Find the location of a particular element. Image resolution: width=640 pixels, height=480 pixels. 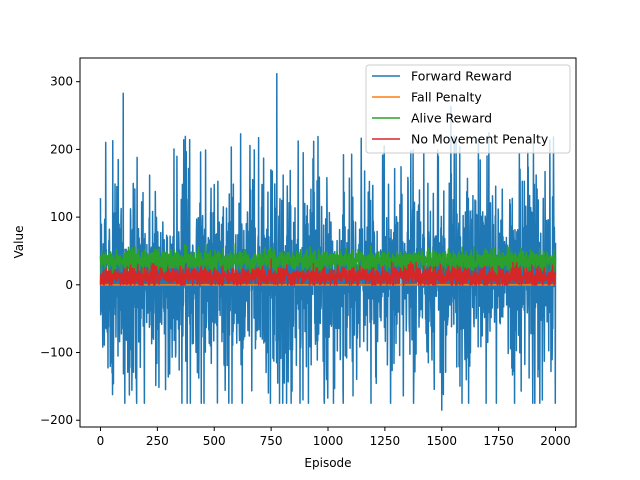

x-tick-label: 1500 is located at coordinates (441, 441).